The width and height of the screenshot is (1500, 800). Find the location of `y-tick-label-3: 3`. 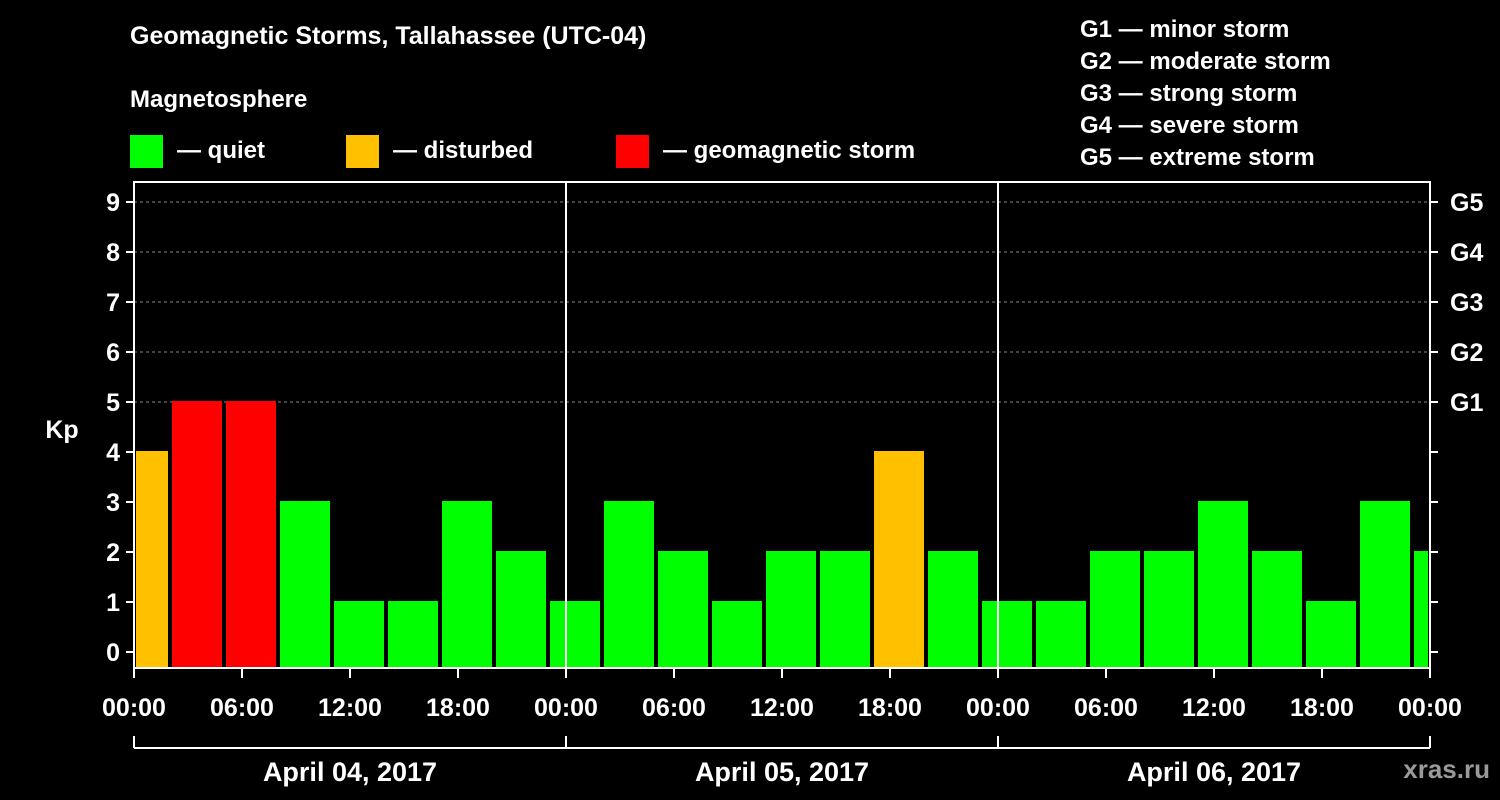

y-tick-label-3: 3 is located at coordinates (113, 503).